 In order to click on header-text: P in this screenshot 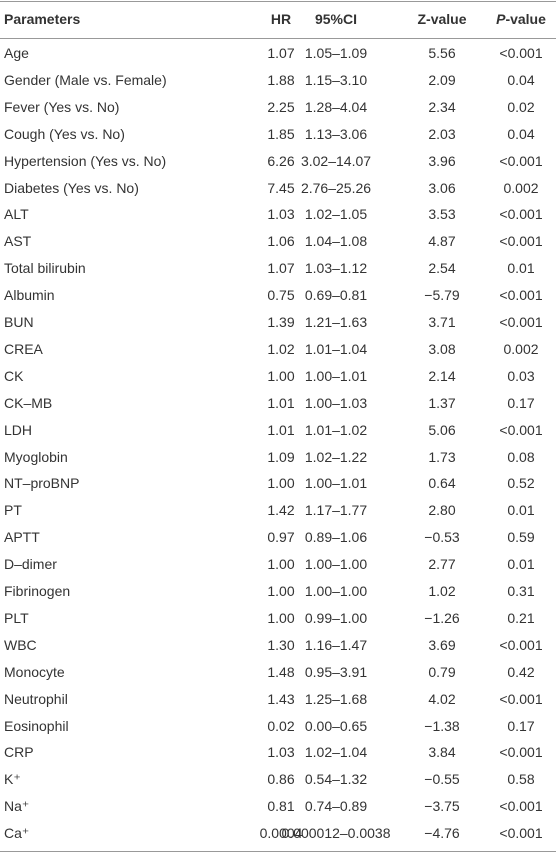, I will do `click(501, 19)`.